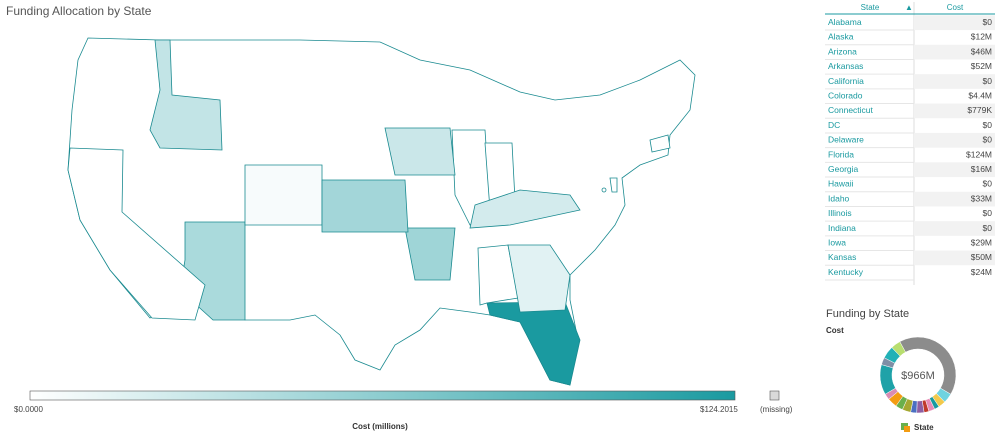 Image resolution: width=999 pixels, height=437 pixels. What do you see at coordinates (851, 110) in the screenshot?
I see `state-name: Connecticut` at bounding box center [851, 110].